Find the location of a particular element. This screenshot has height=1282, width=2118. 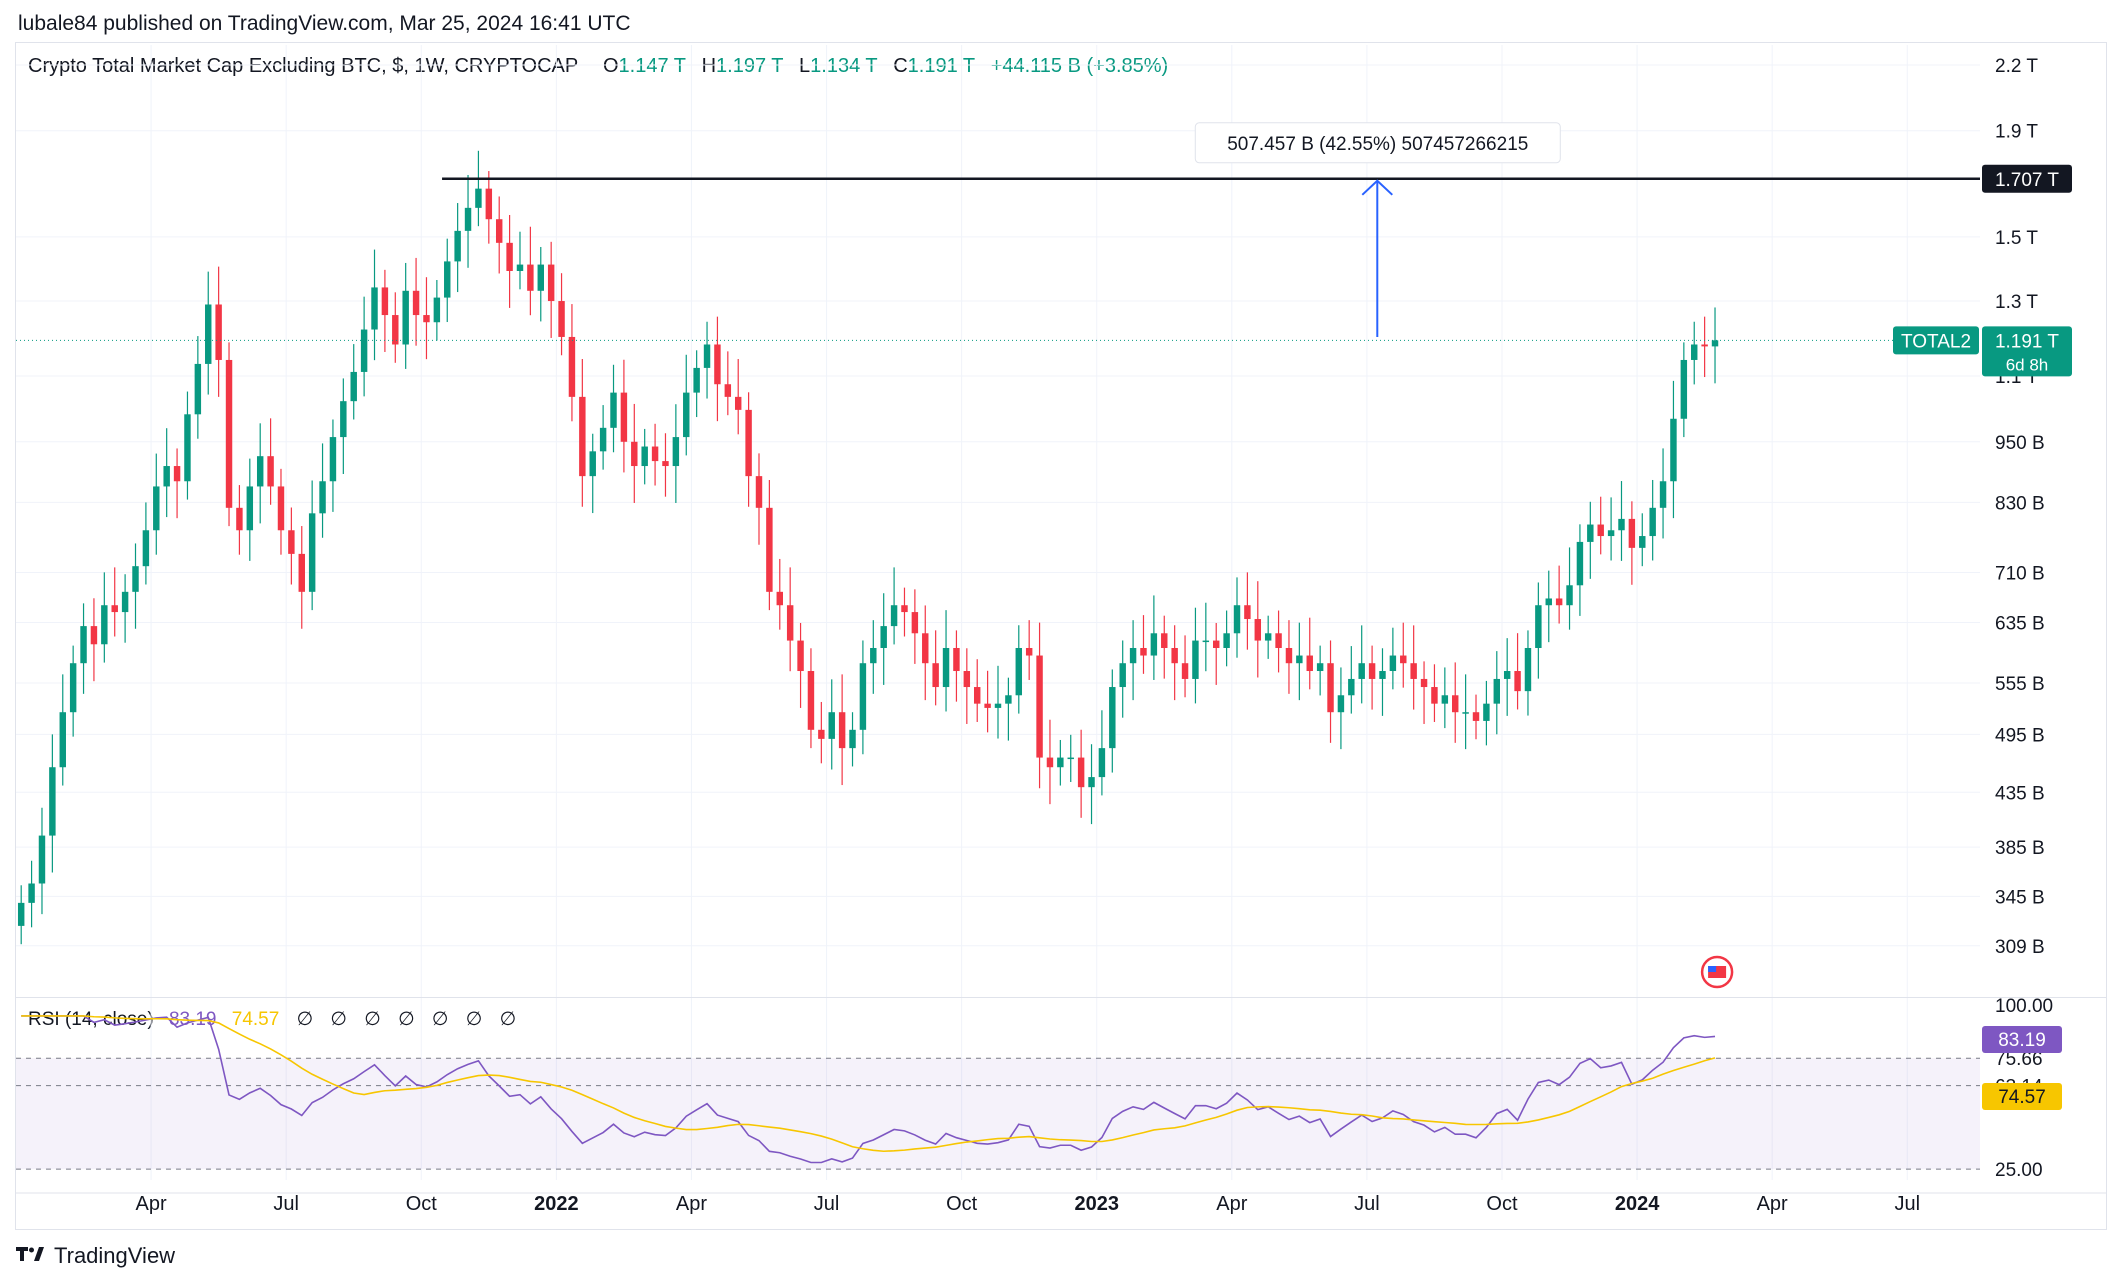

legend-high: 1.197 T is located at coordinates (750, 66).